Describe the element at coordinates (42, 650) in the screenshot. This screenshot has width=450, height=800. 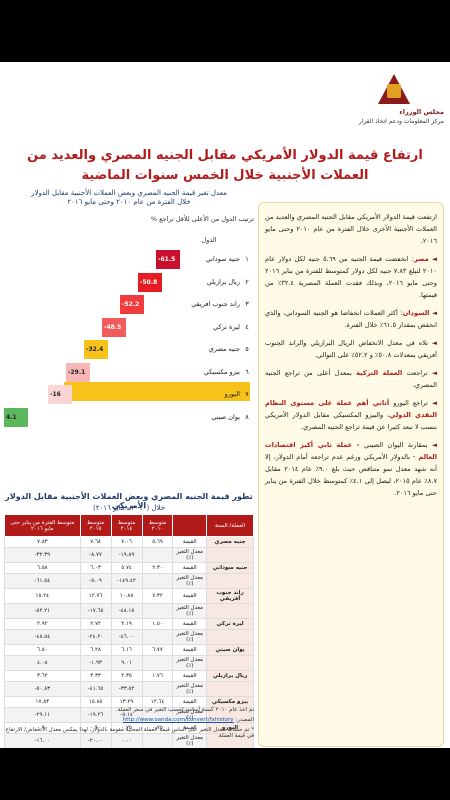
I see `table-value-cell: ٦.٥٠` at that location.